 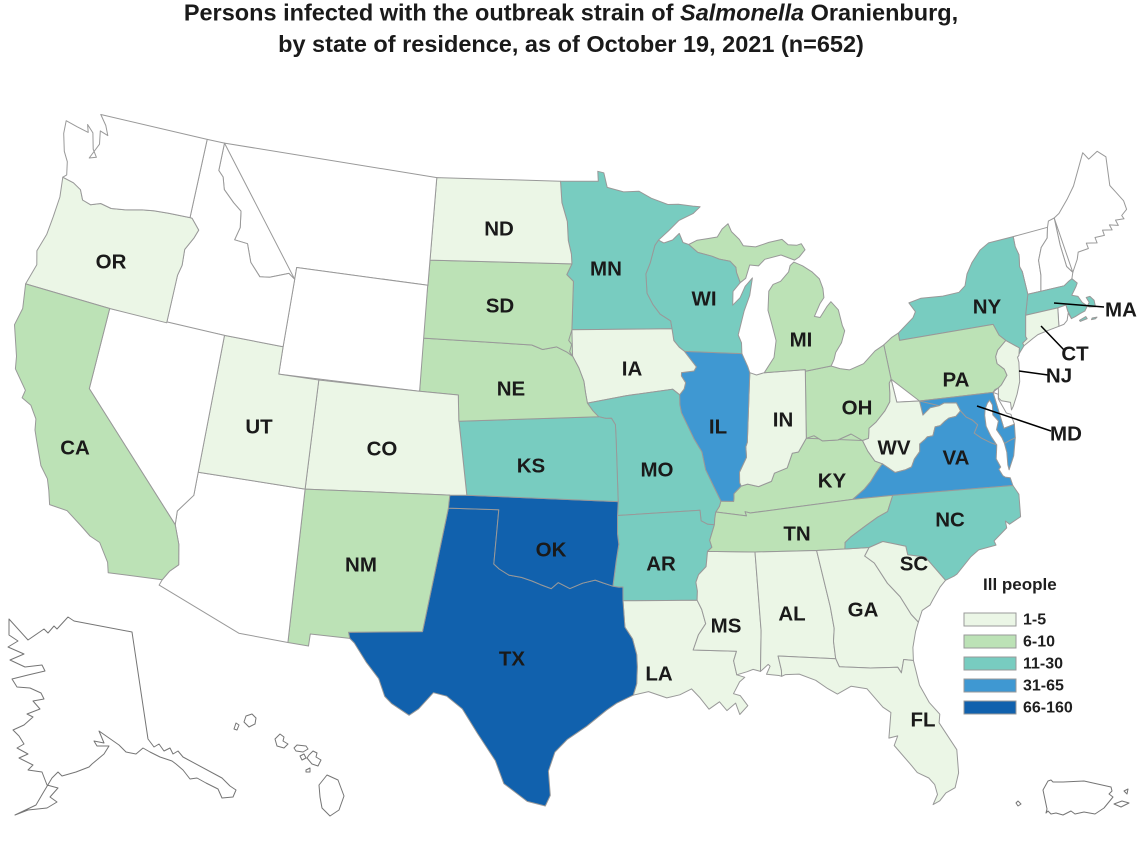 What do you see at coordinates (1039, 642) in the screenshot?
I see `svg-text: 6-10` at bounding box center [1039, 642].